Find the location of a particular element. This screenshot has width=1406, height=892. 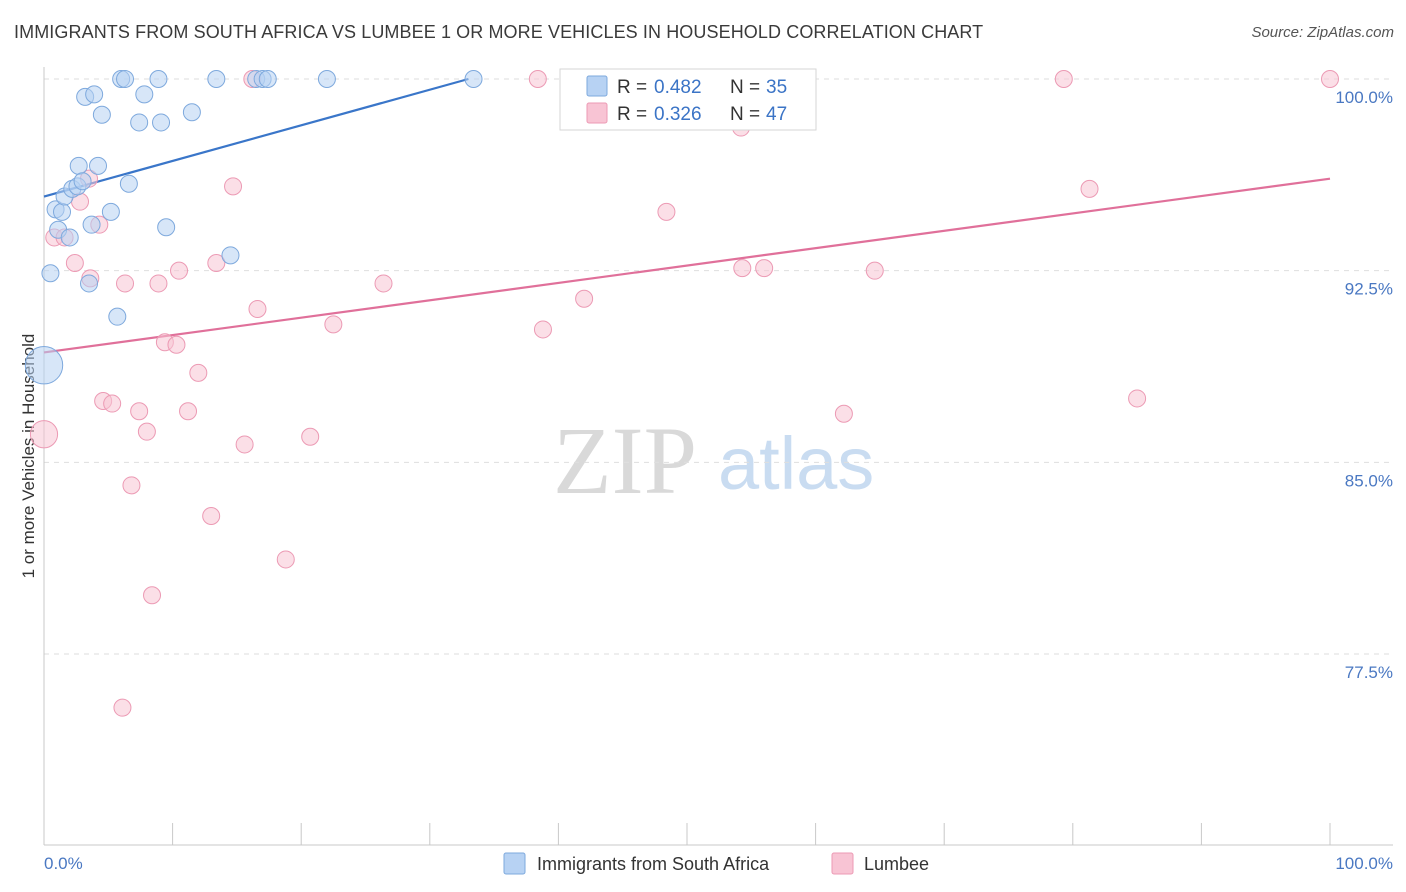

legend-swatch-pink is located at coordinates (597, 113).